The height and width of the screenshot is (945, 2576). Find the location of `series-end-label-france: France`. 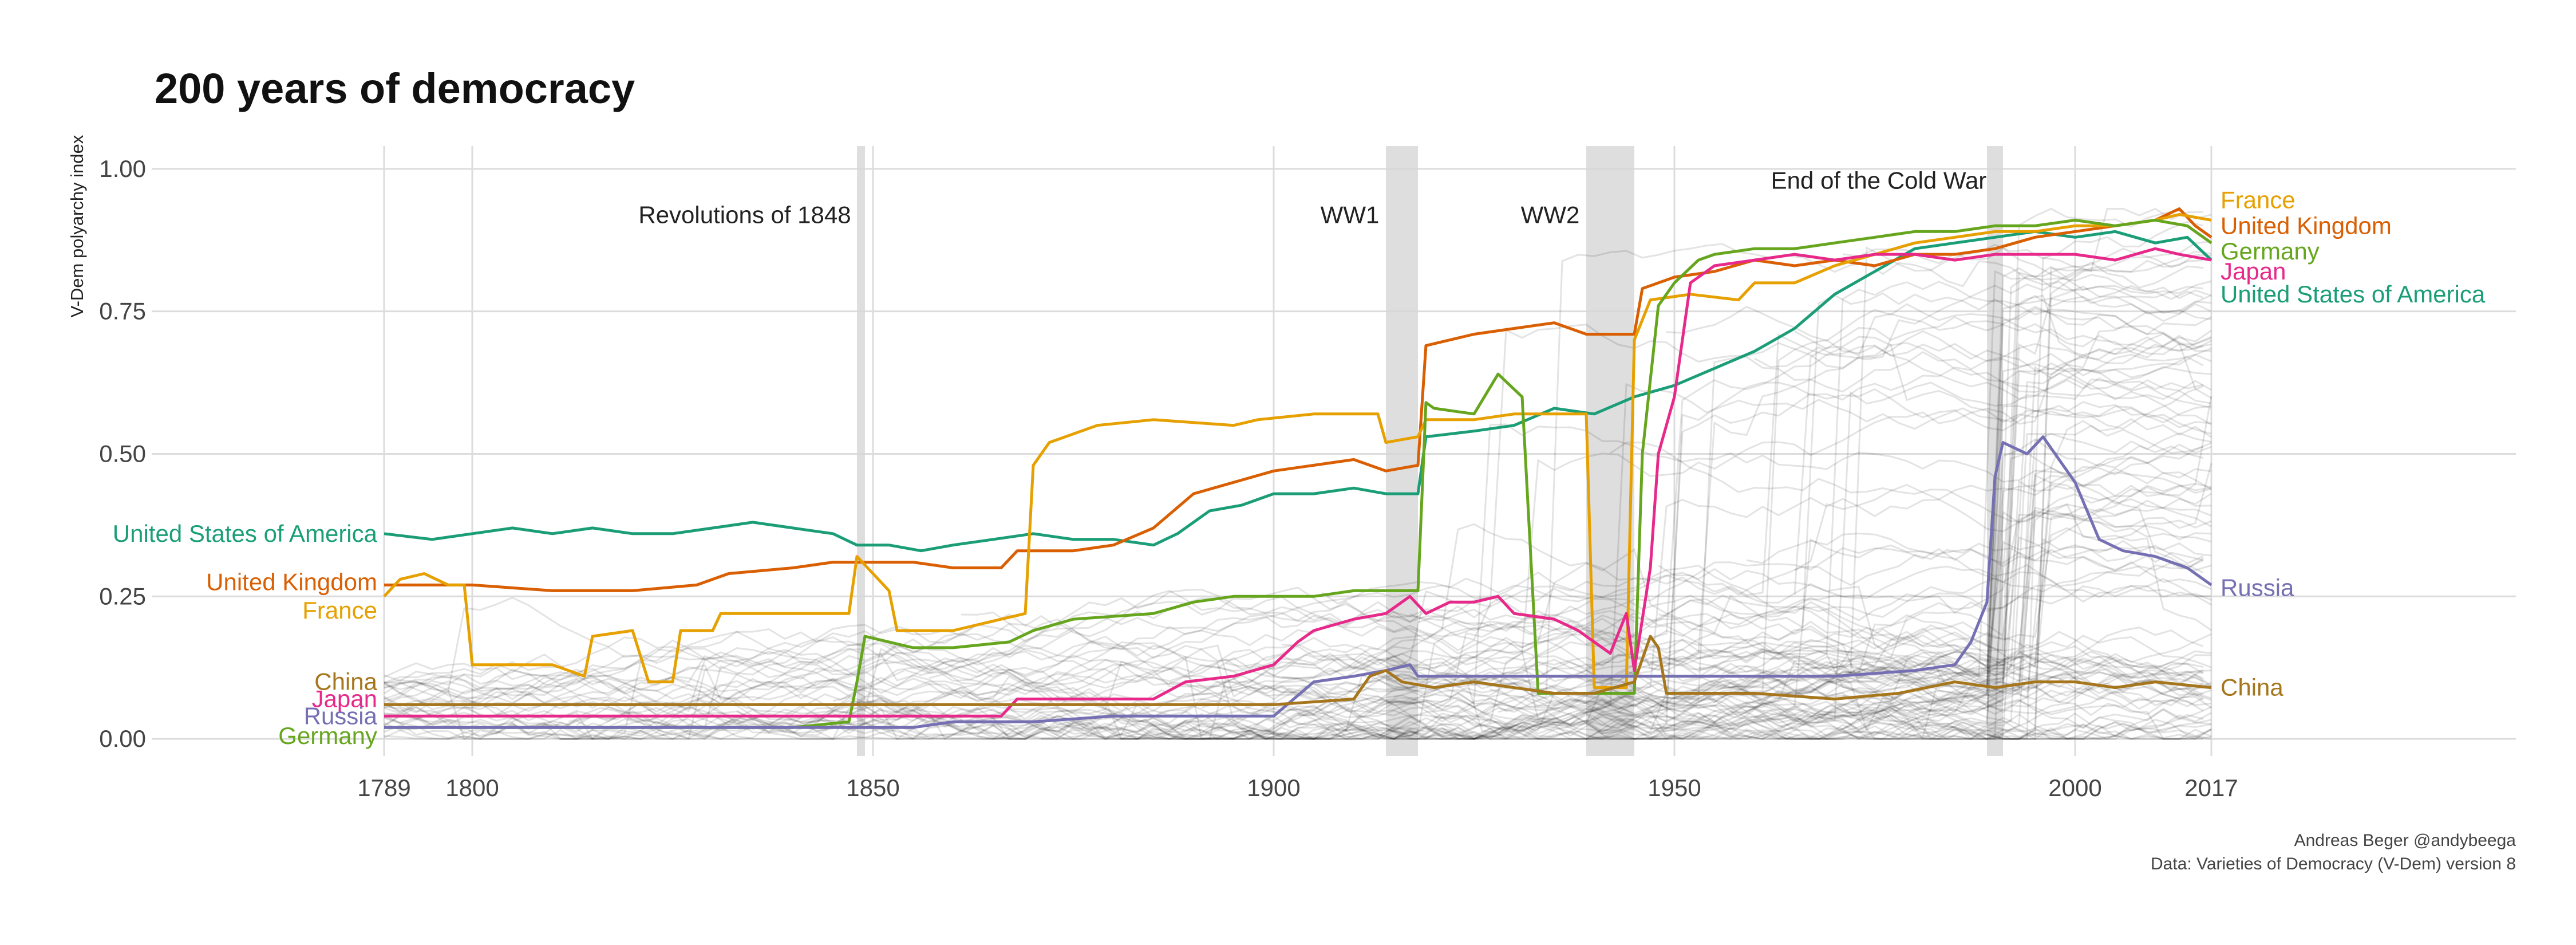

series-end-label-france: France is located at coordinates (2258, 200).